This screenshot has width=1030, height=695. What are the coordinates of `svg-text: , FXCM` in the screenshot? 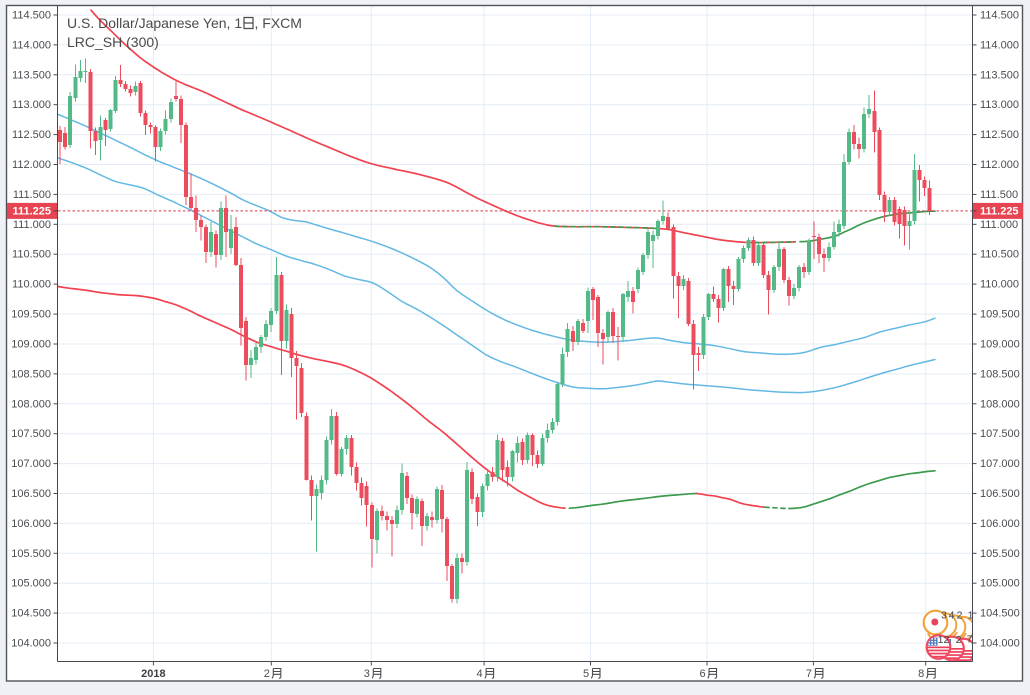 It's located at (278, 23).